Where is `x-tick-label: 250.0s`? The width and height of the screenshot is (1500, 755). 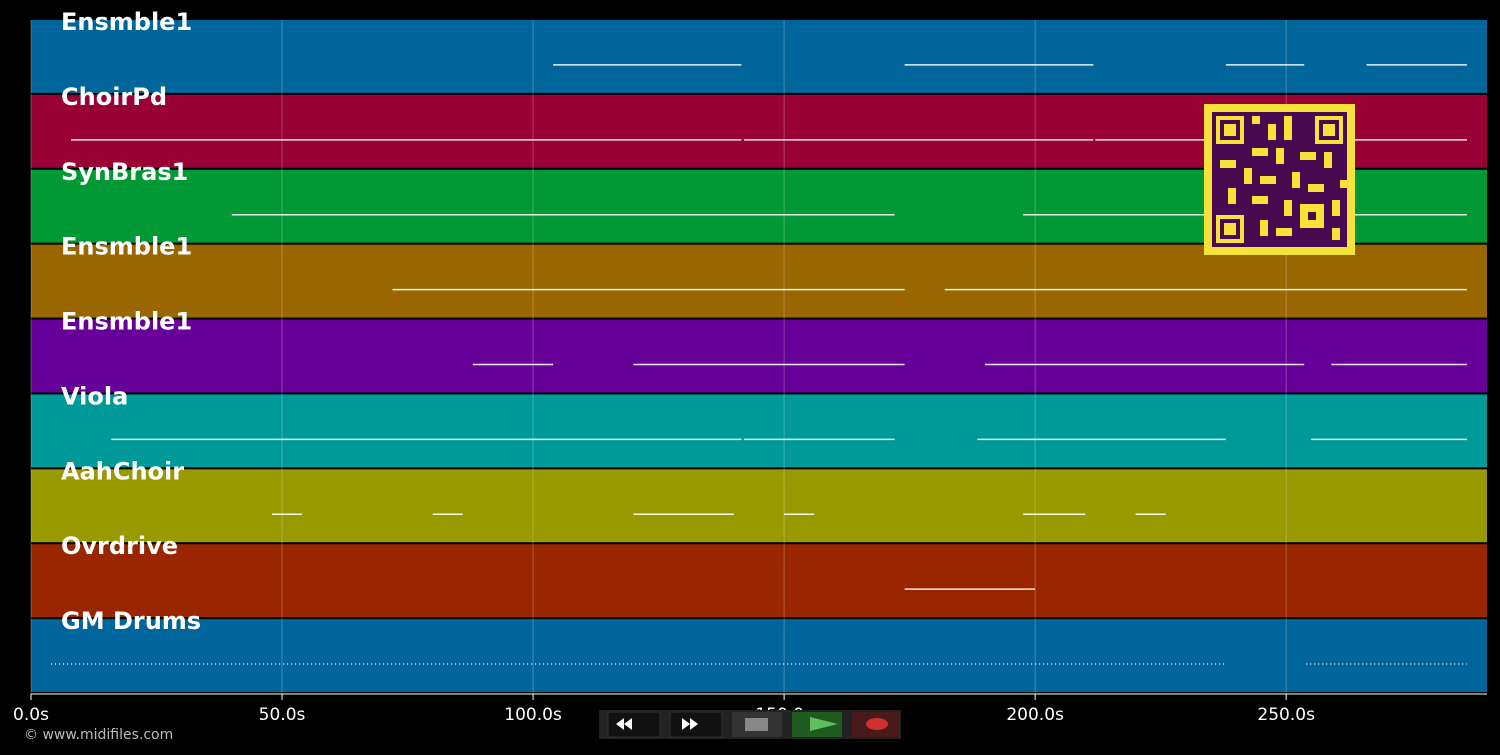 x-tick-label: 250.0s is located at coordinates (1286, 715).